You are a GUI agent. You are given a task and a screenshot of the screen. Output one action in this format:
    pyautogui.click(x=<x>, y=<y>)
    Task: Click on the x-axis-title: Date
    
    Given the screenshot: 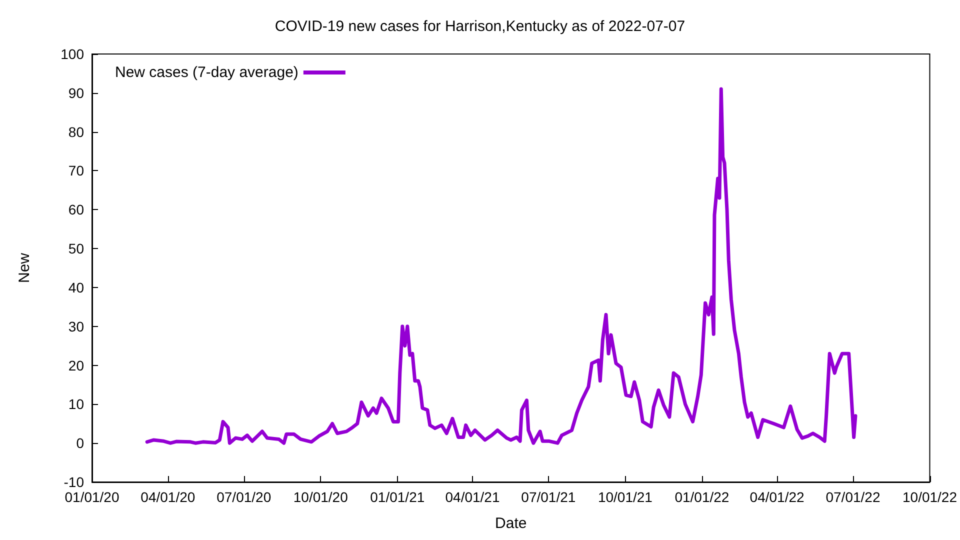 What is the action you would take?
    pyautogui.click(x=511, y=523)
    